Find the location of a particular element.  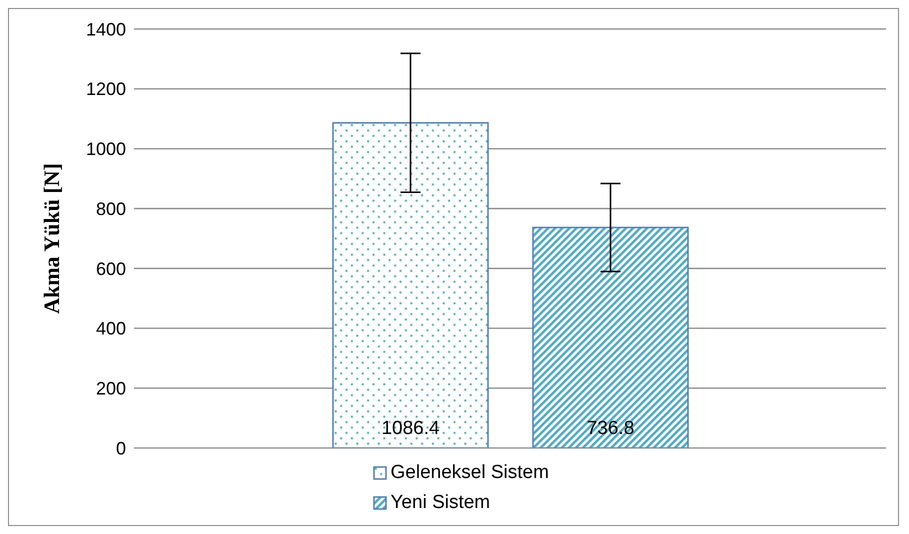

y-tick-label: 200 is located at coordinates (111, 388).